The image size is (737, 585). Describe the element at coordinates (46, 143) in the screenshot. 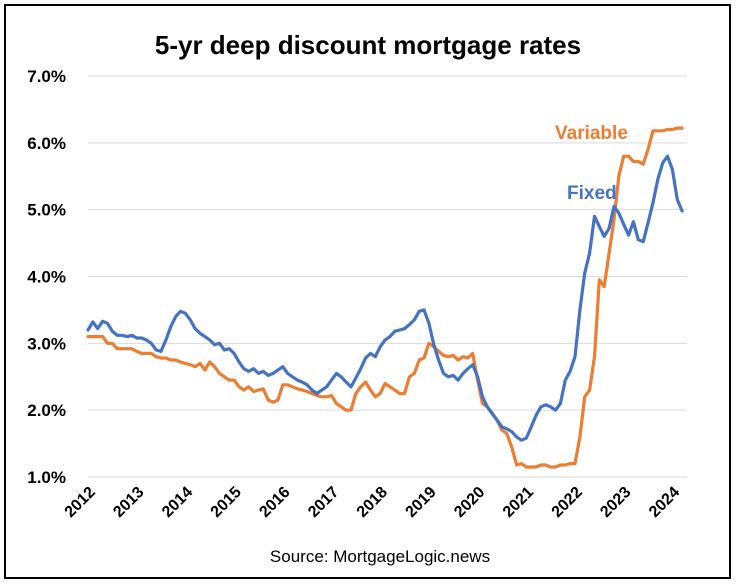

I see `y-tick-label: 6.0%` at that location.